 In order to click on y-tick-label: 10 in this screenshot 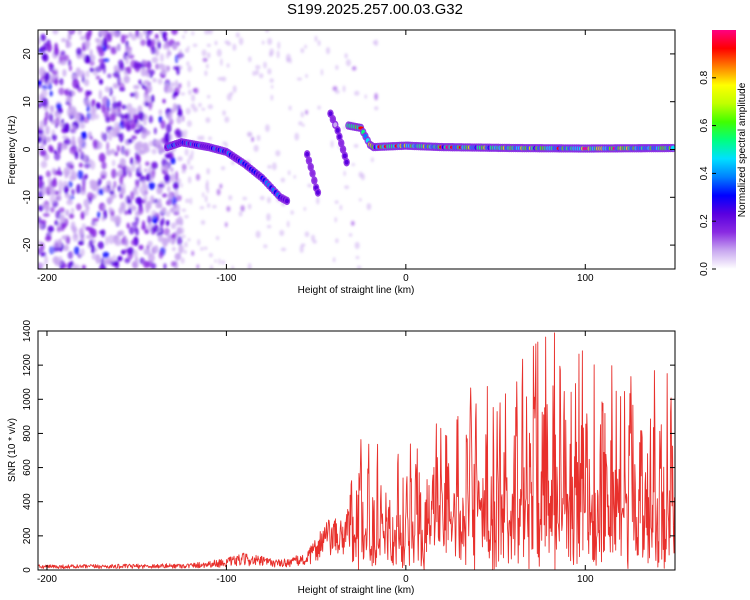, I will do `click(27, 102)`.